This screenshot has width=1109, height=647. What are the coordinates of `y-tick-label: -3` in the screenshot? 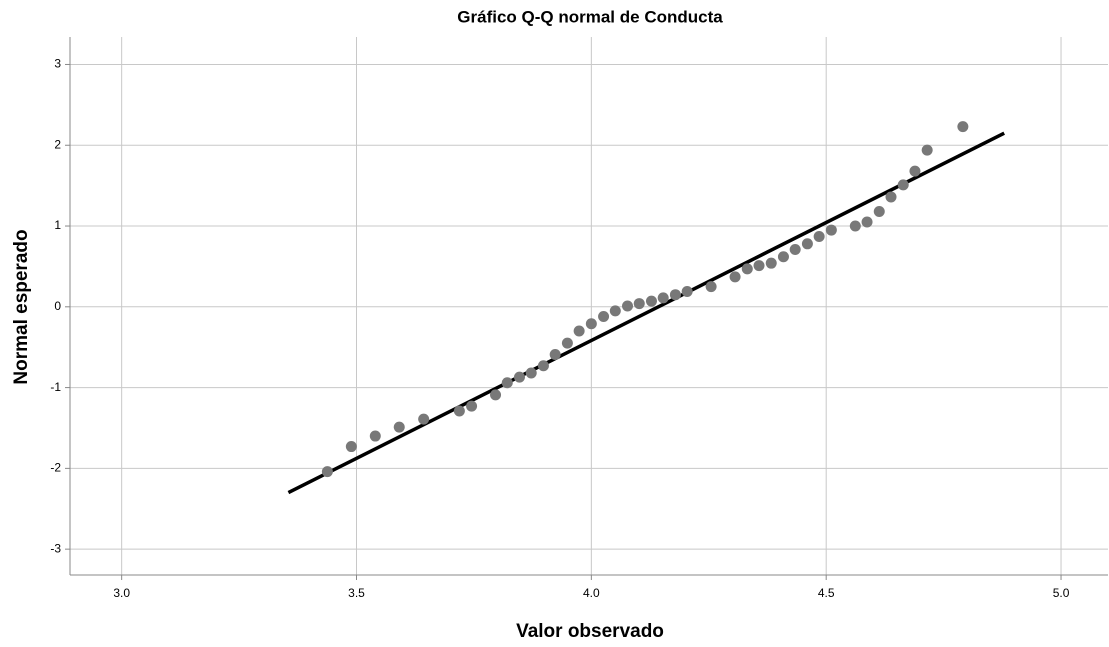 It's located at (55, 548).